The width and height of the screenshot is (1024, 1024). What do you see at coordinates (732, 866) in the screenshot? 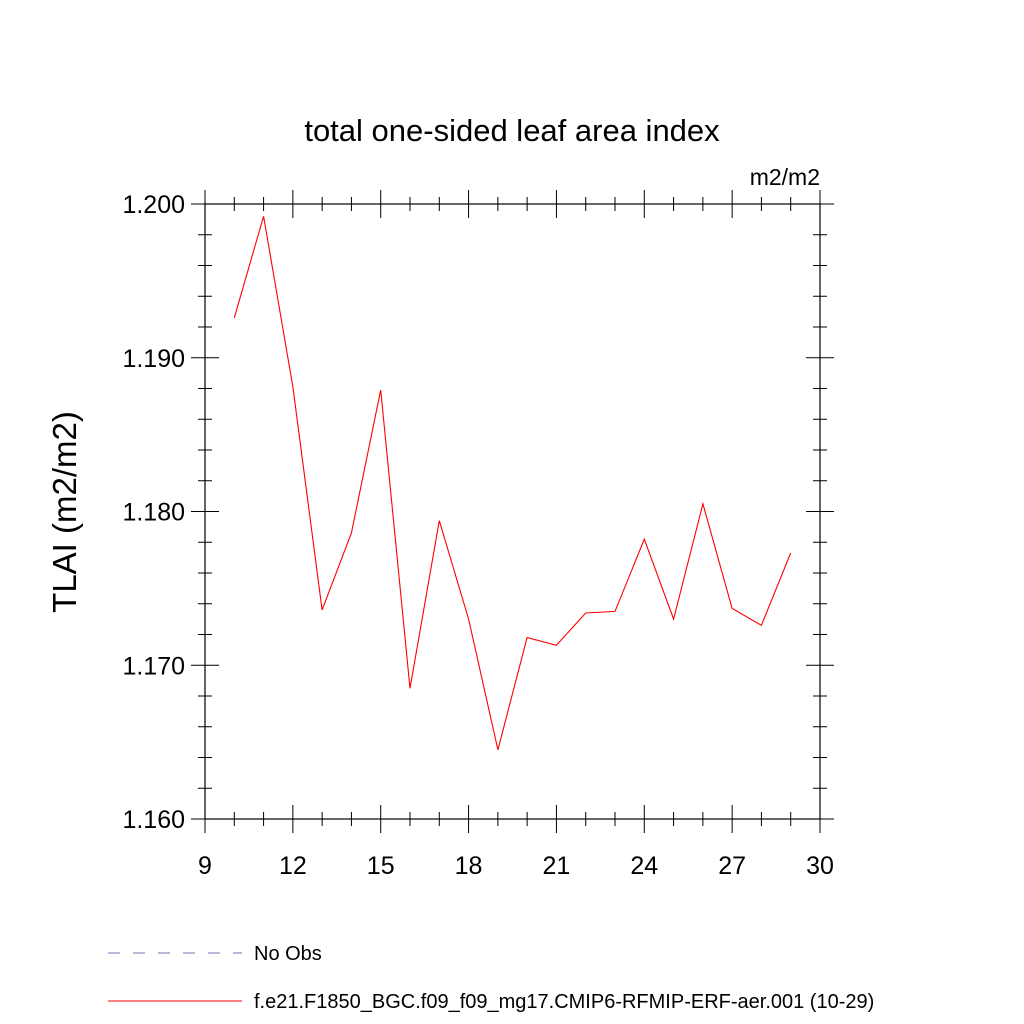
I see `x-tick-label: 27` at bounding box center [732, 866].